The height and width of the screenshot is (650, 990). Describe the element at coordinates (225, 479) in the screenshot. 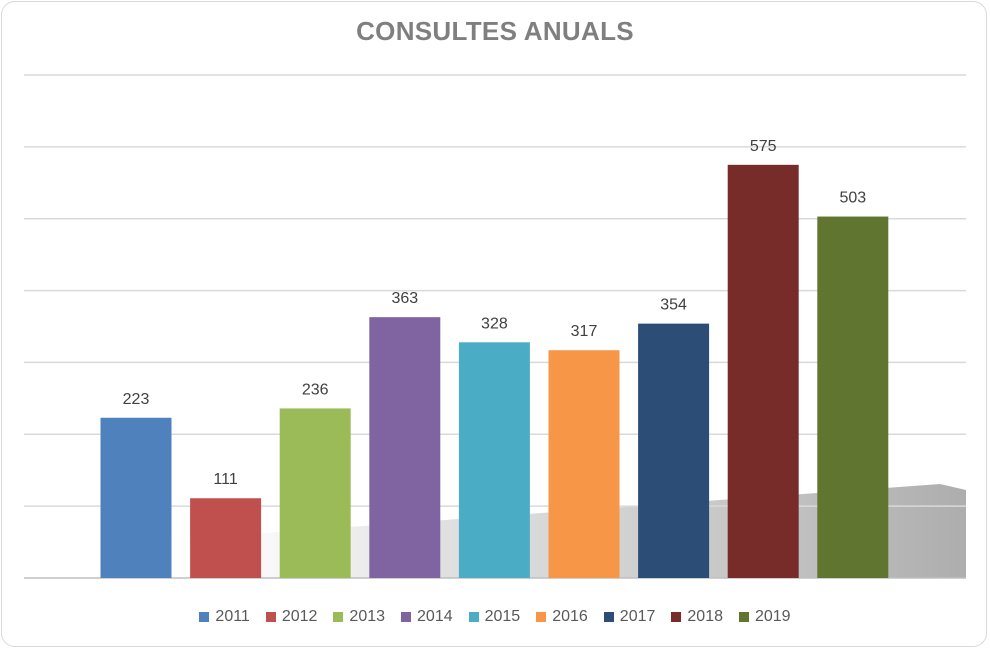

I see `data-label-2012: 111` at that location.